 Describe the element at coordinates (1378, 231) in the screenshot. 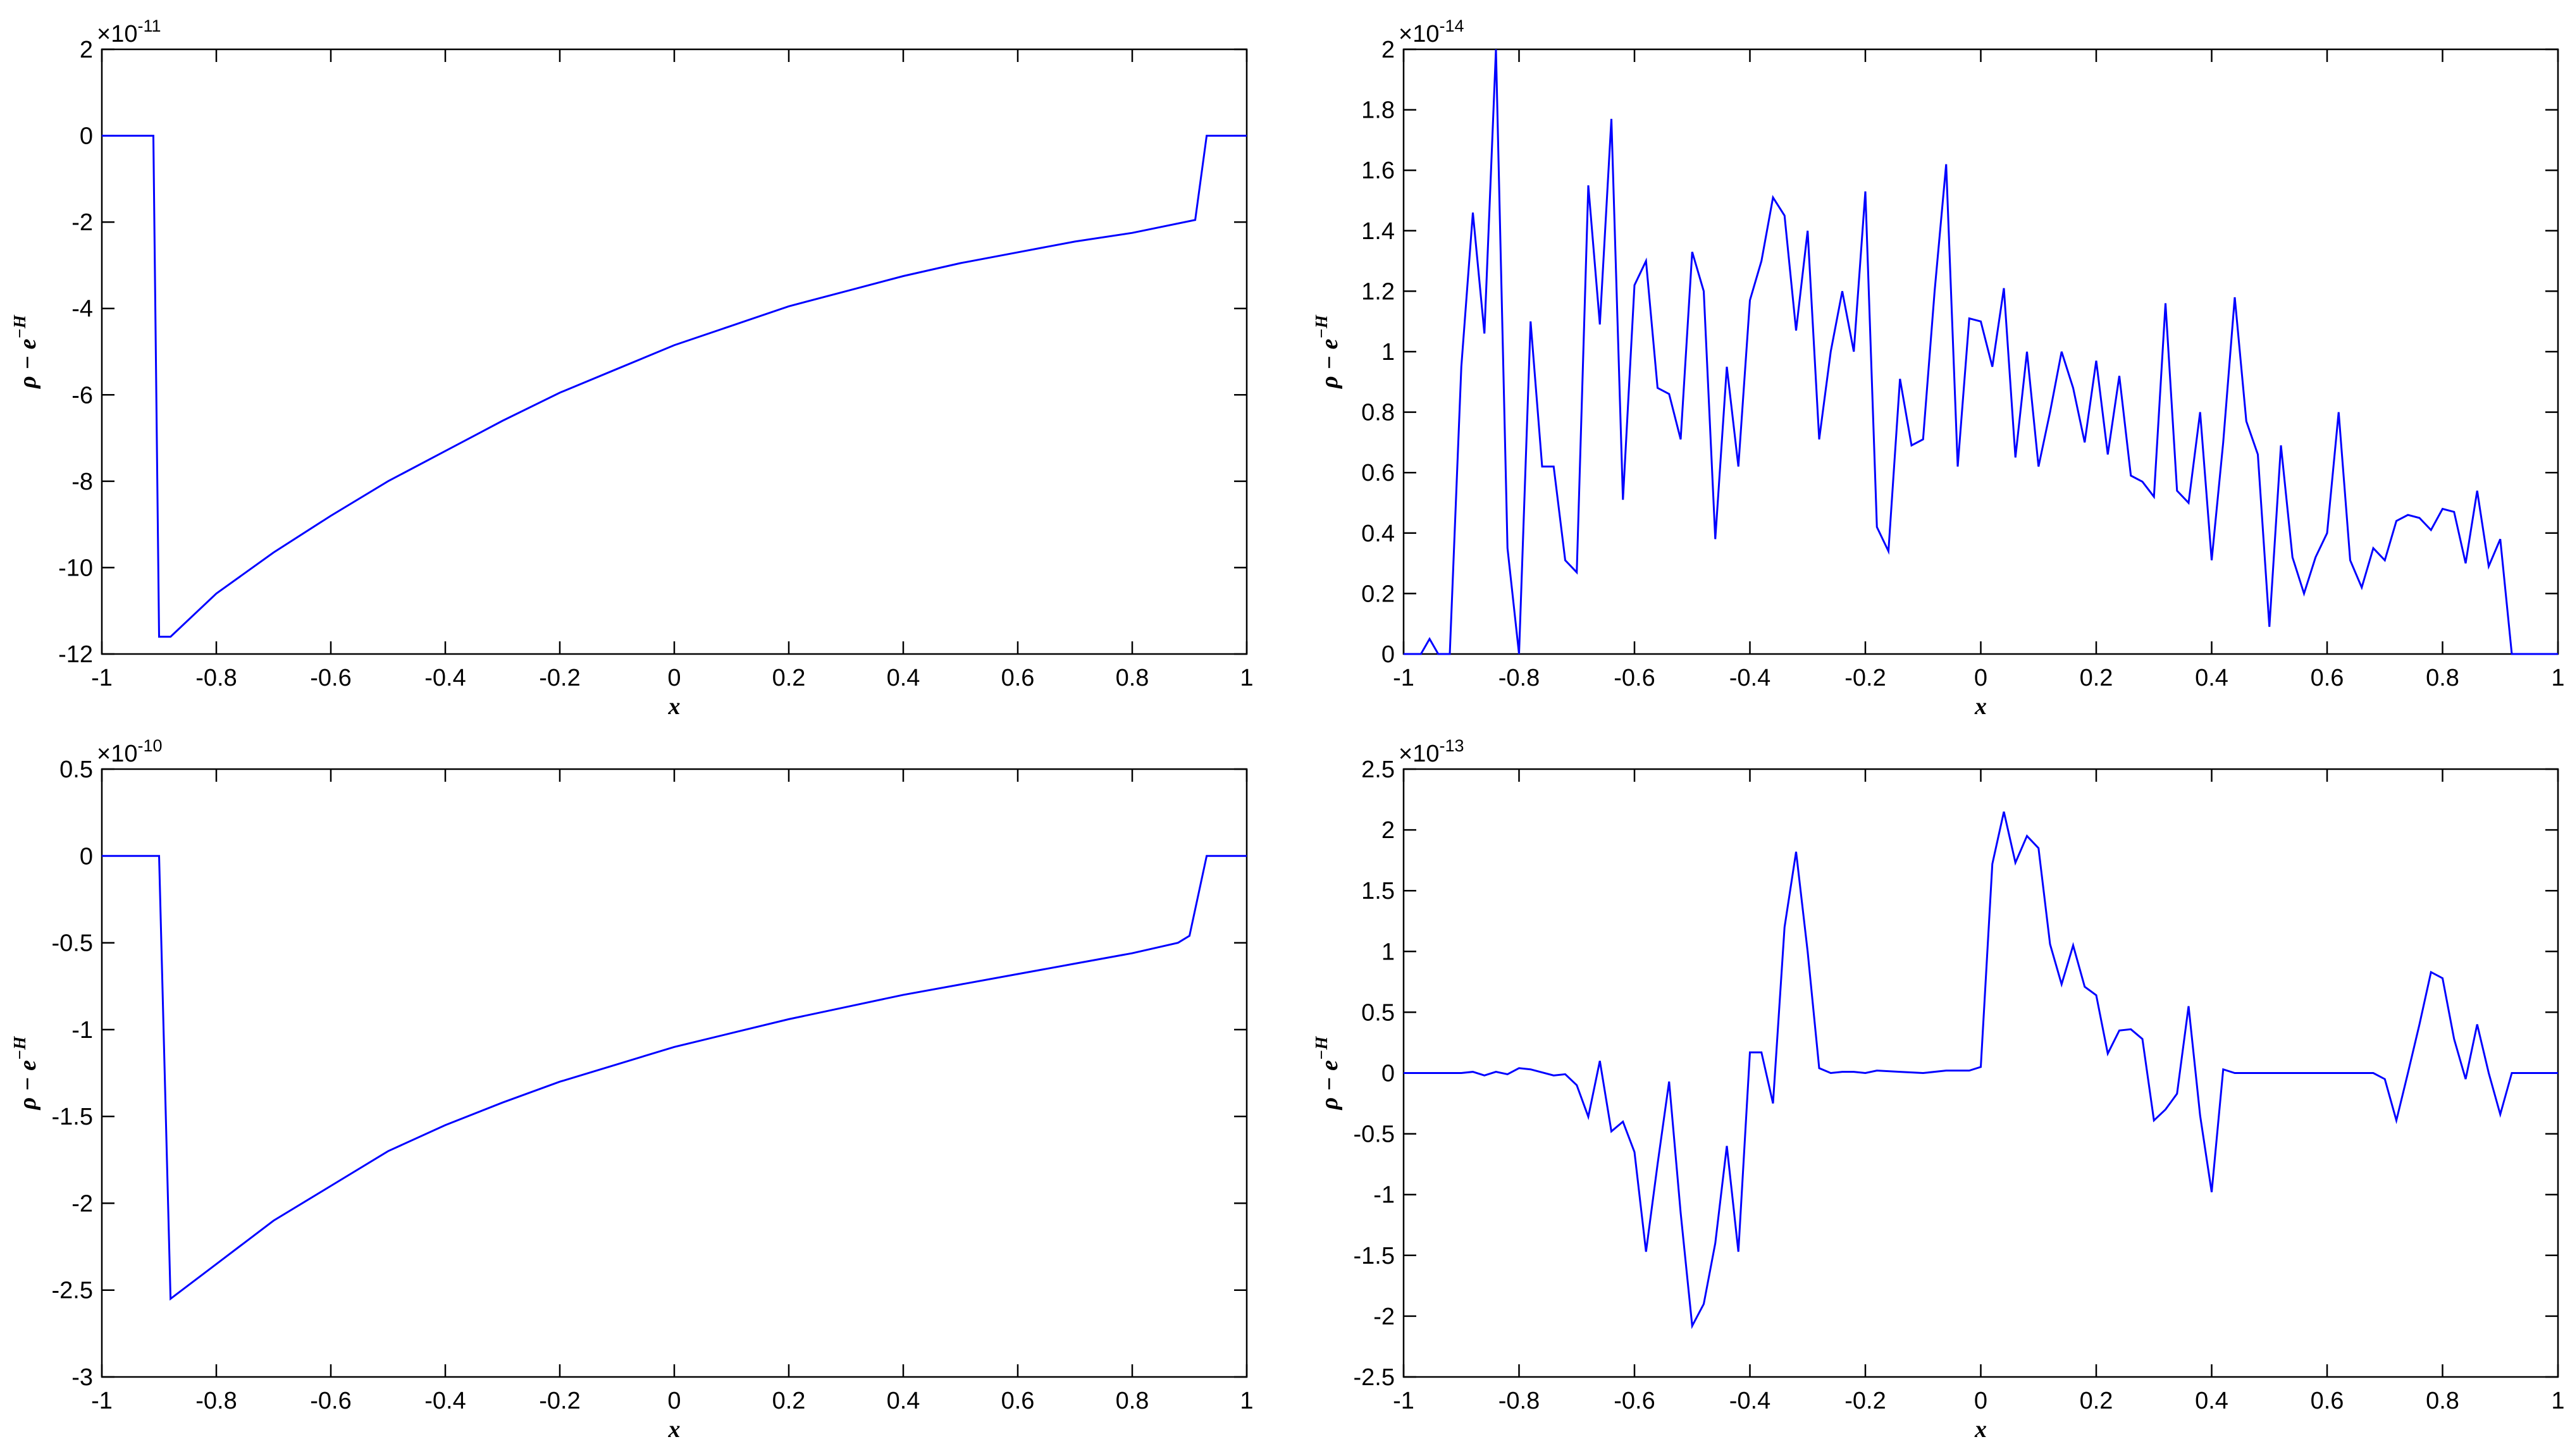

I see `y-tick-label: 1.4` at that location.